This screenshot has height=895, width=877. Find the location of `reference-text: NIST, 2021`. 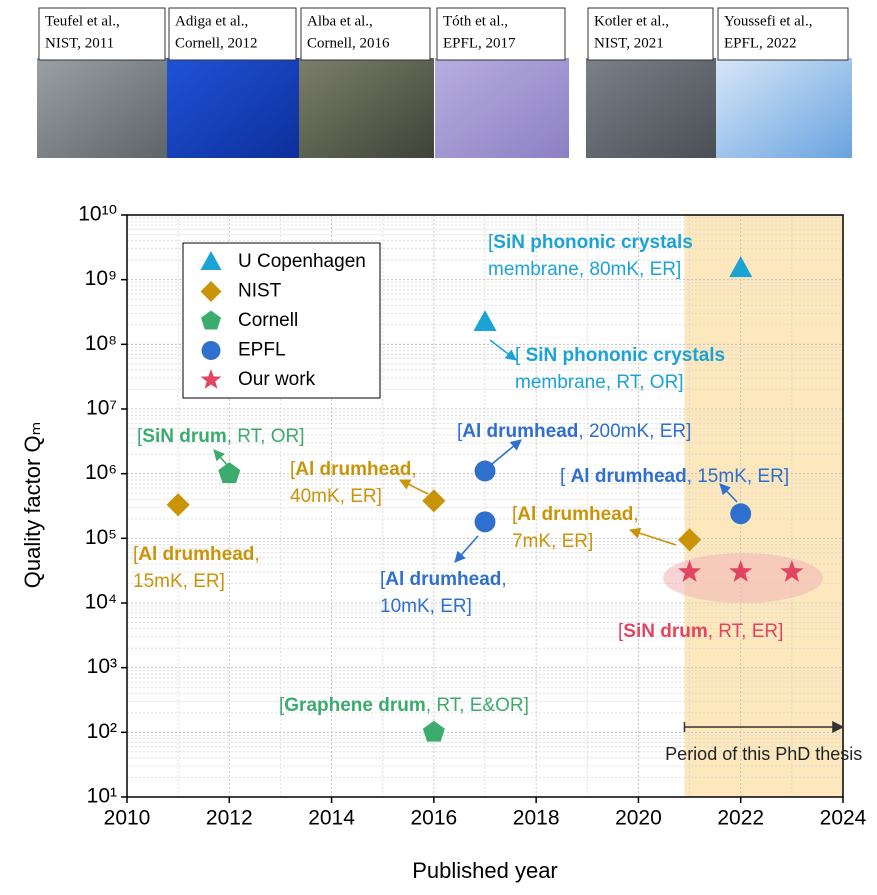

reference-text: NIST, 2021 is located at coordinates (629, 43).